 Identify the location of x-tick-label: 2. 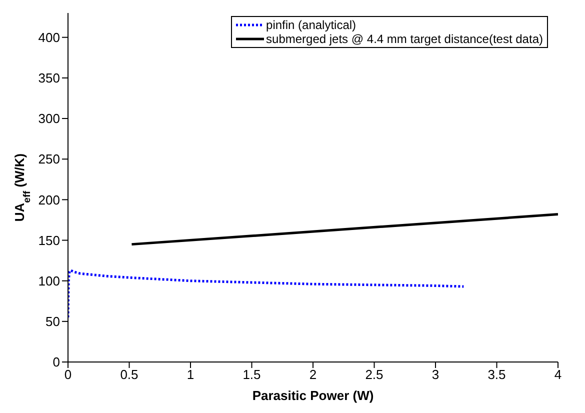
(313, 374).